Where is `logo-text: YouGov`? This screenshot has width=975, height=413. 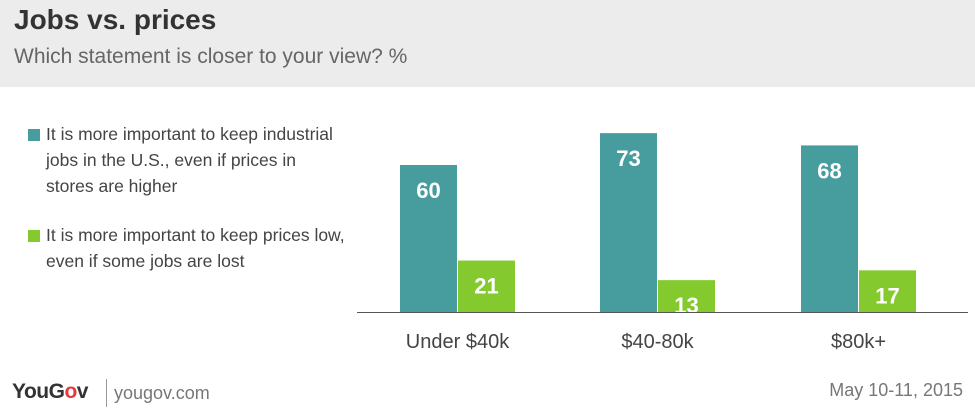 logo-text: YouGov is located at coordinates (50, 391).